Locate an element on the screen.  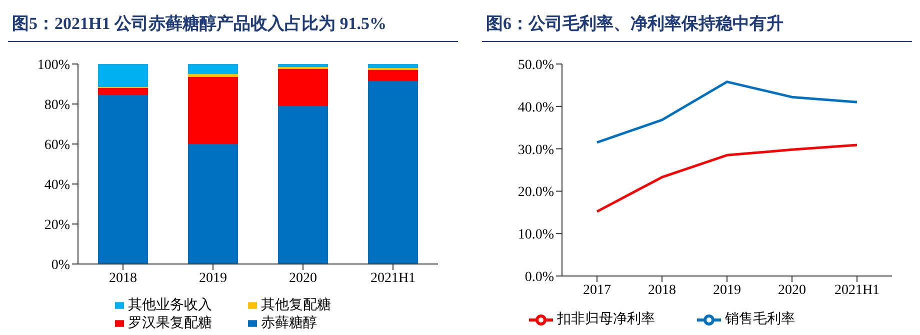
x-tick-label: 2017 is located at coordinates (597, 290).